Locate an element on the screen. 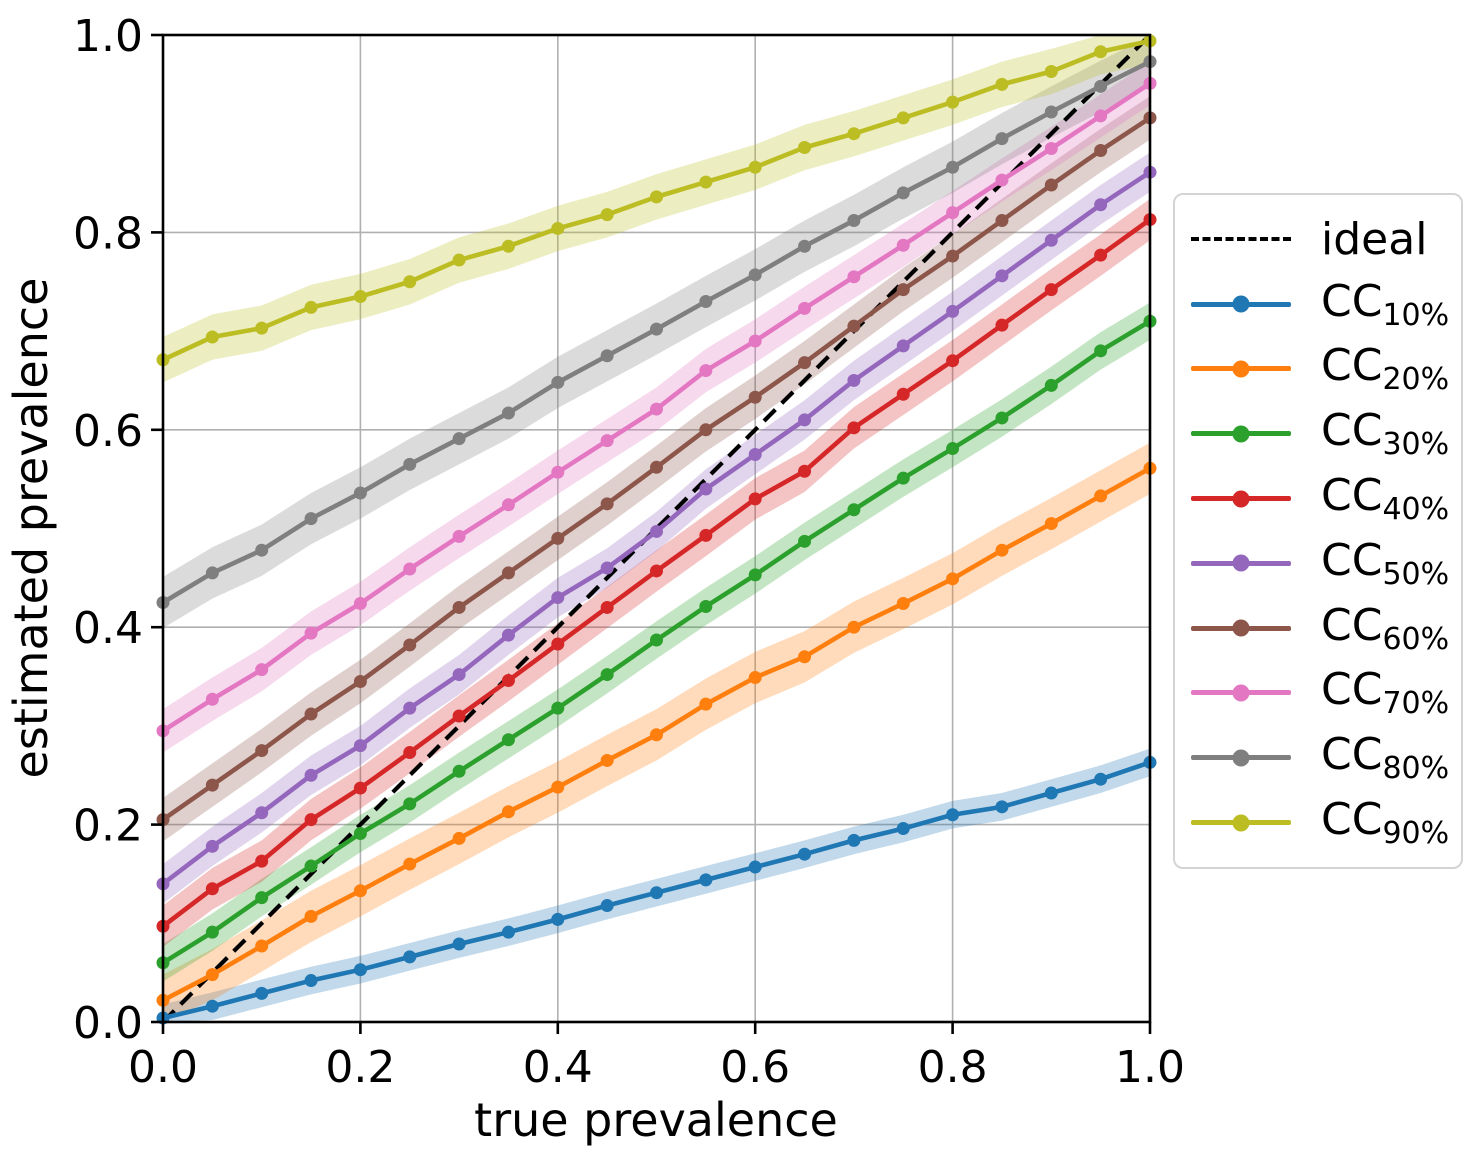 This screenshot has height=1159, width=1483. legend-swatch-cc50pct is located at coordinates (1241, 563).